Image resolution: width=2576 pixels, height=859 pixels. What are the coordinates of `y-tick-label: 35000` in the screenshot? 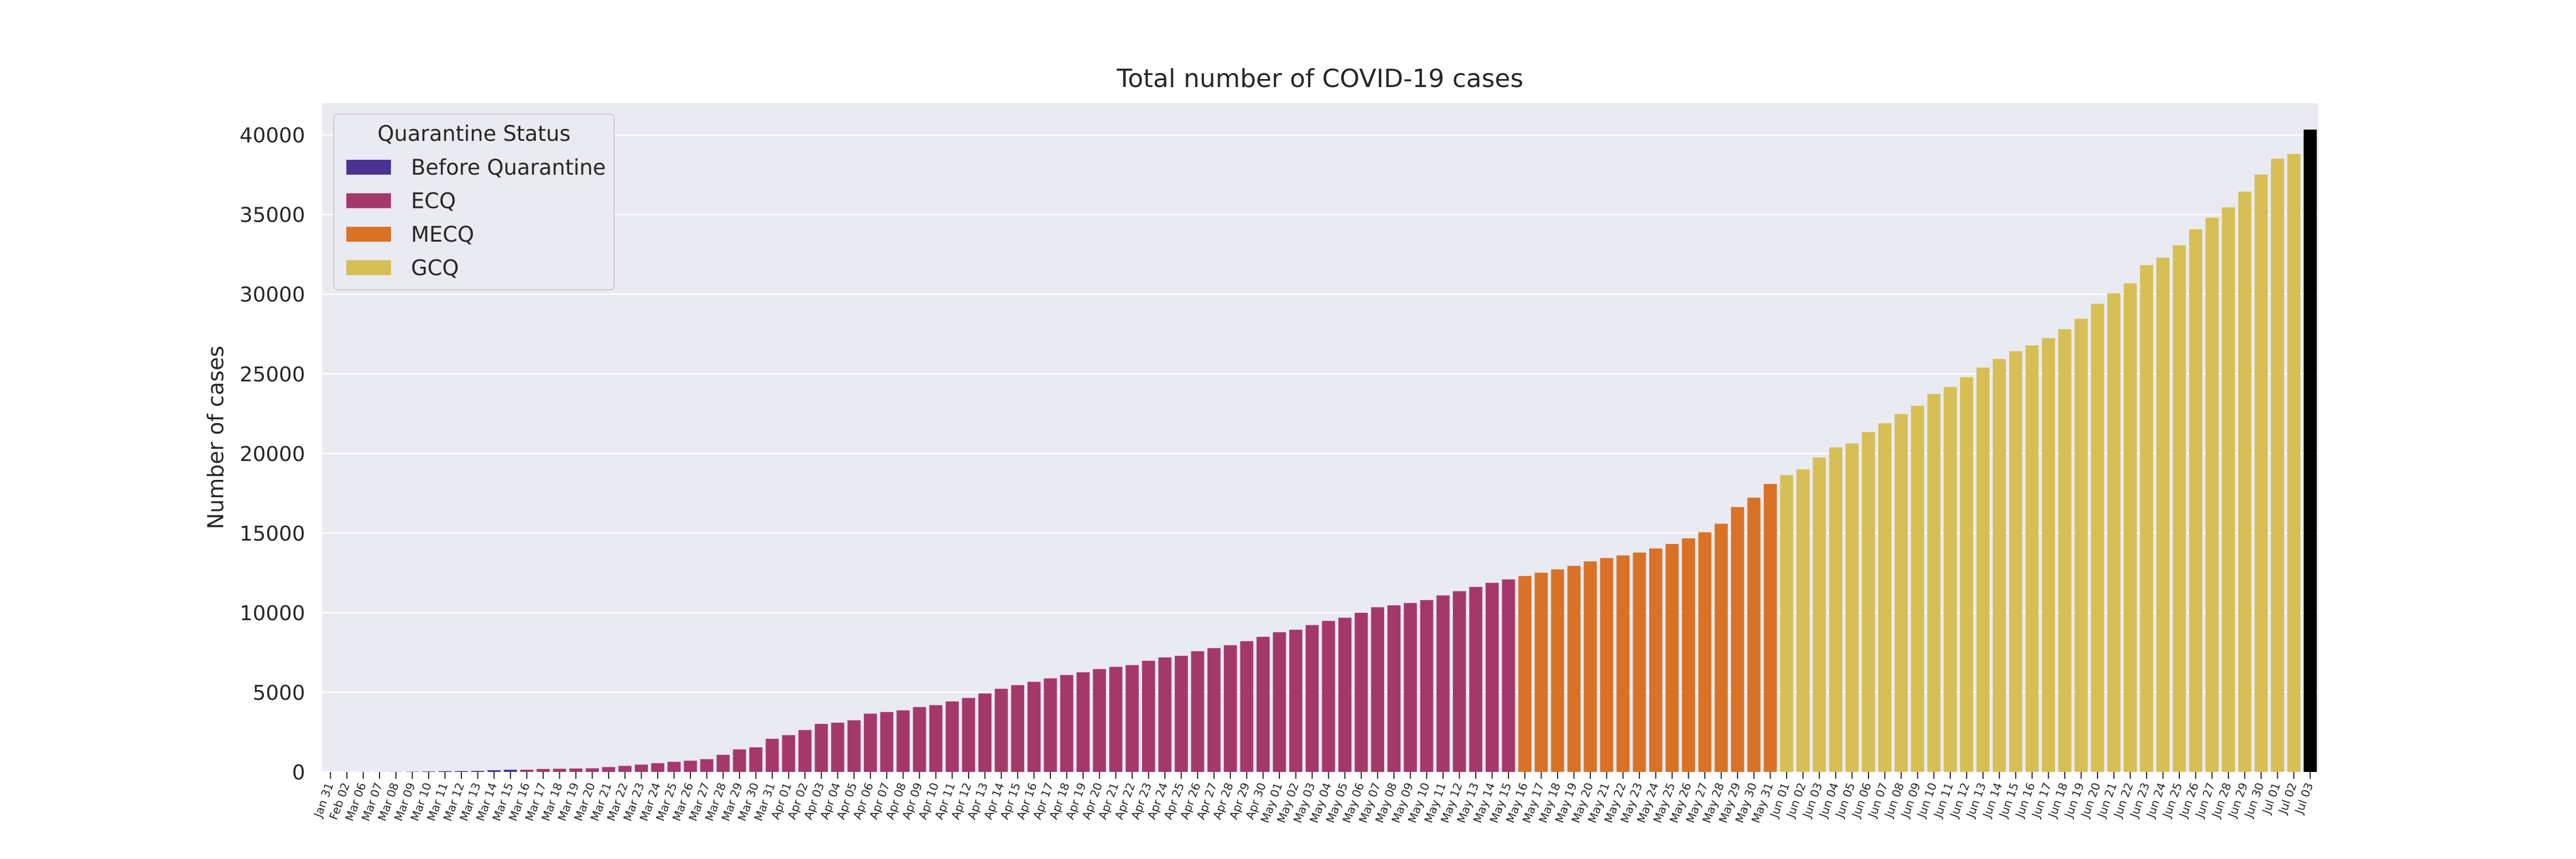 It's located at (272, 215).